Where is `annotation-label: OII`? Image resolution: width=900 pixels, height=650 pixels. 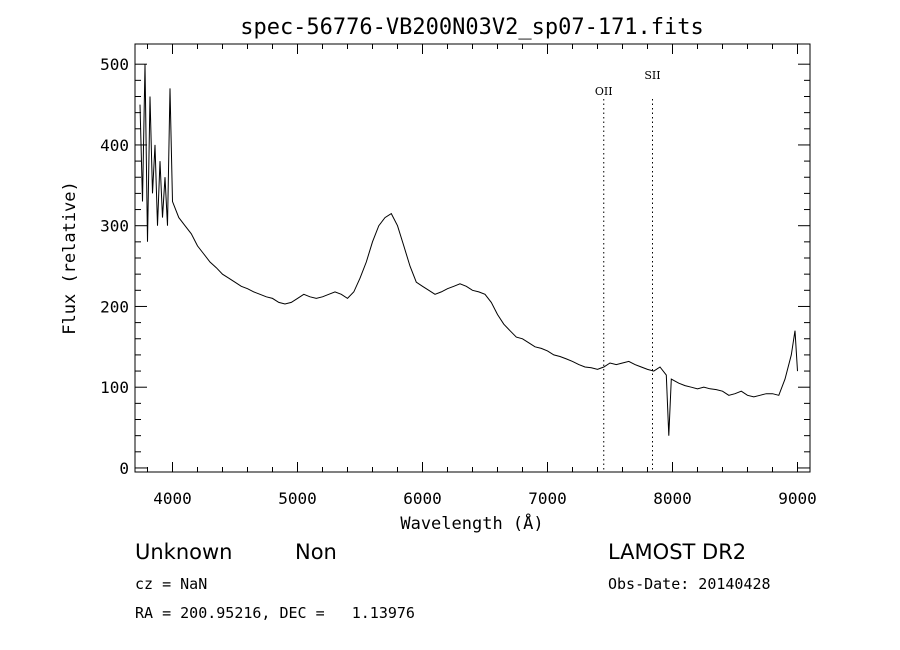
annotation-label: OII is located at coordinates (604, 91).